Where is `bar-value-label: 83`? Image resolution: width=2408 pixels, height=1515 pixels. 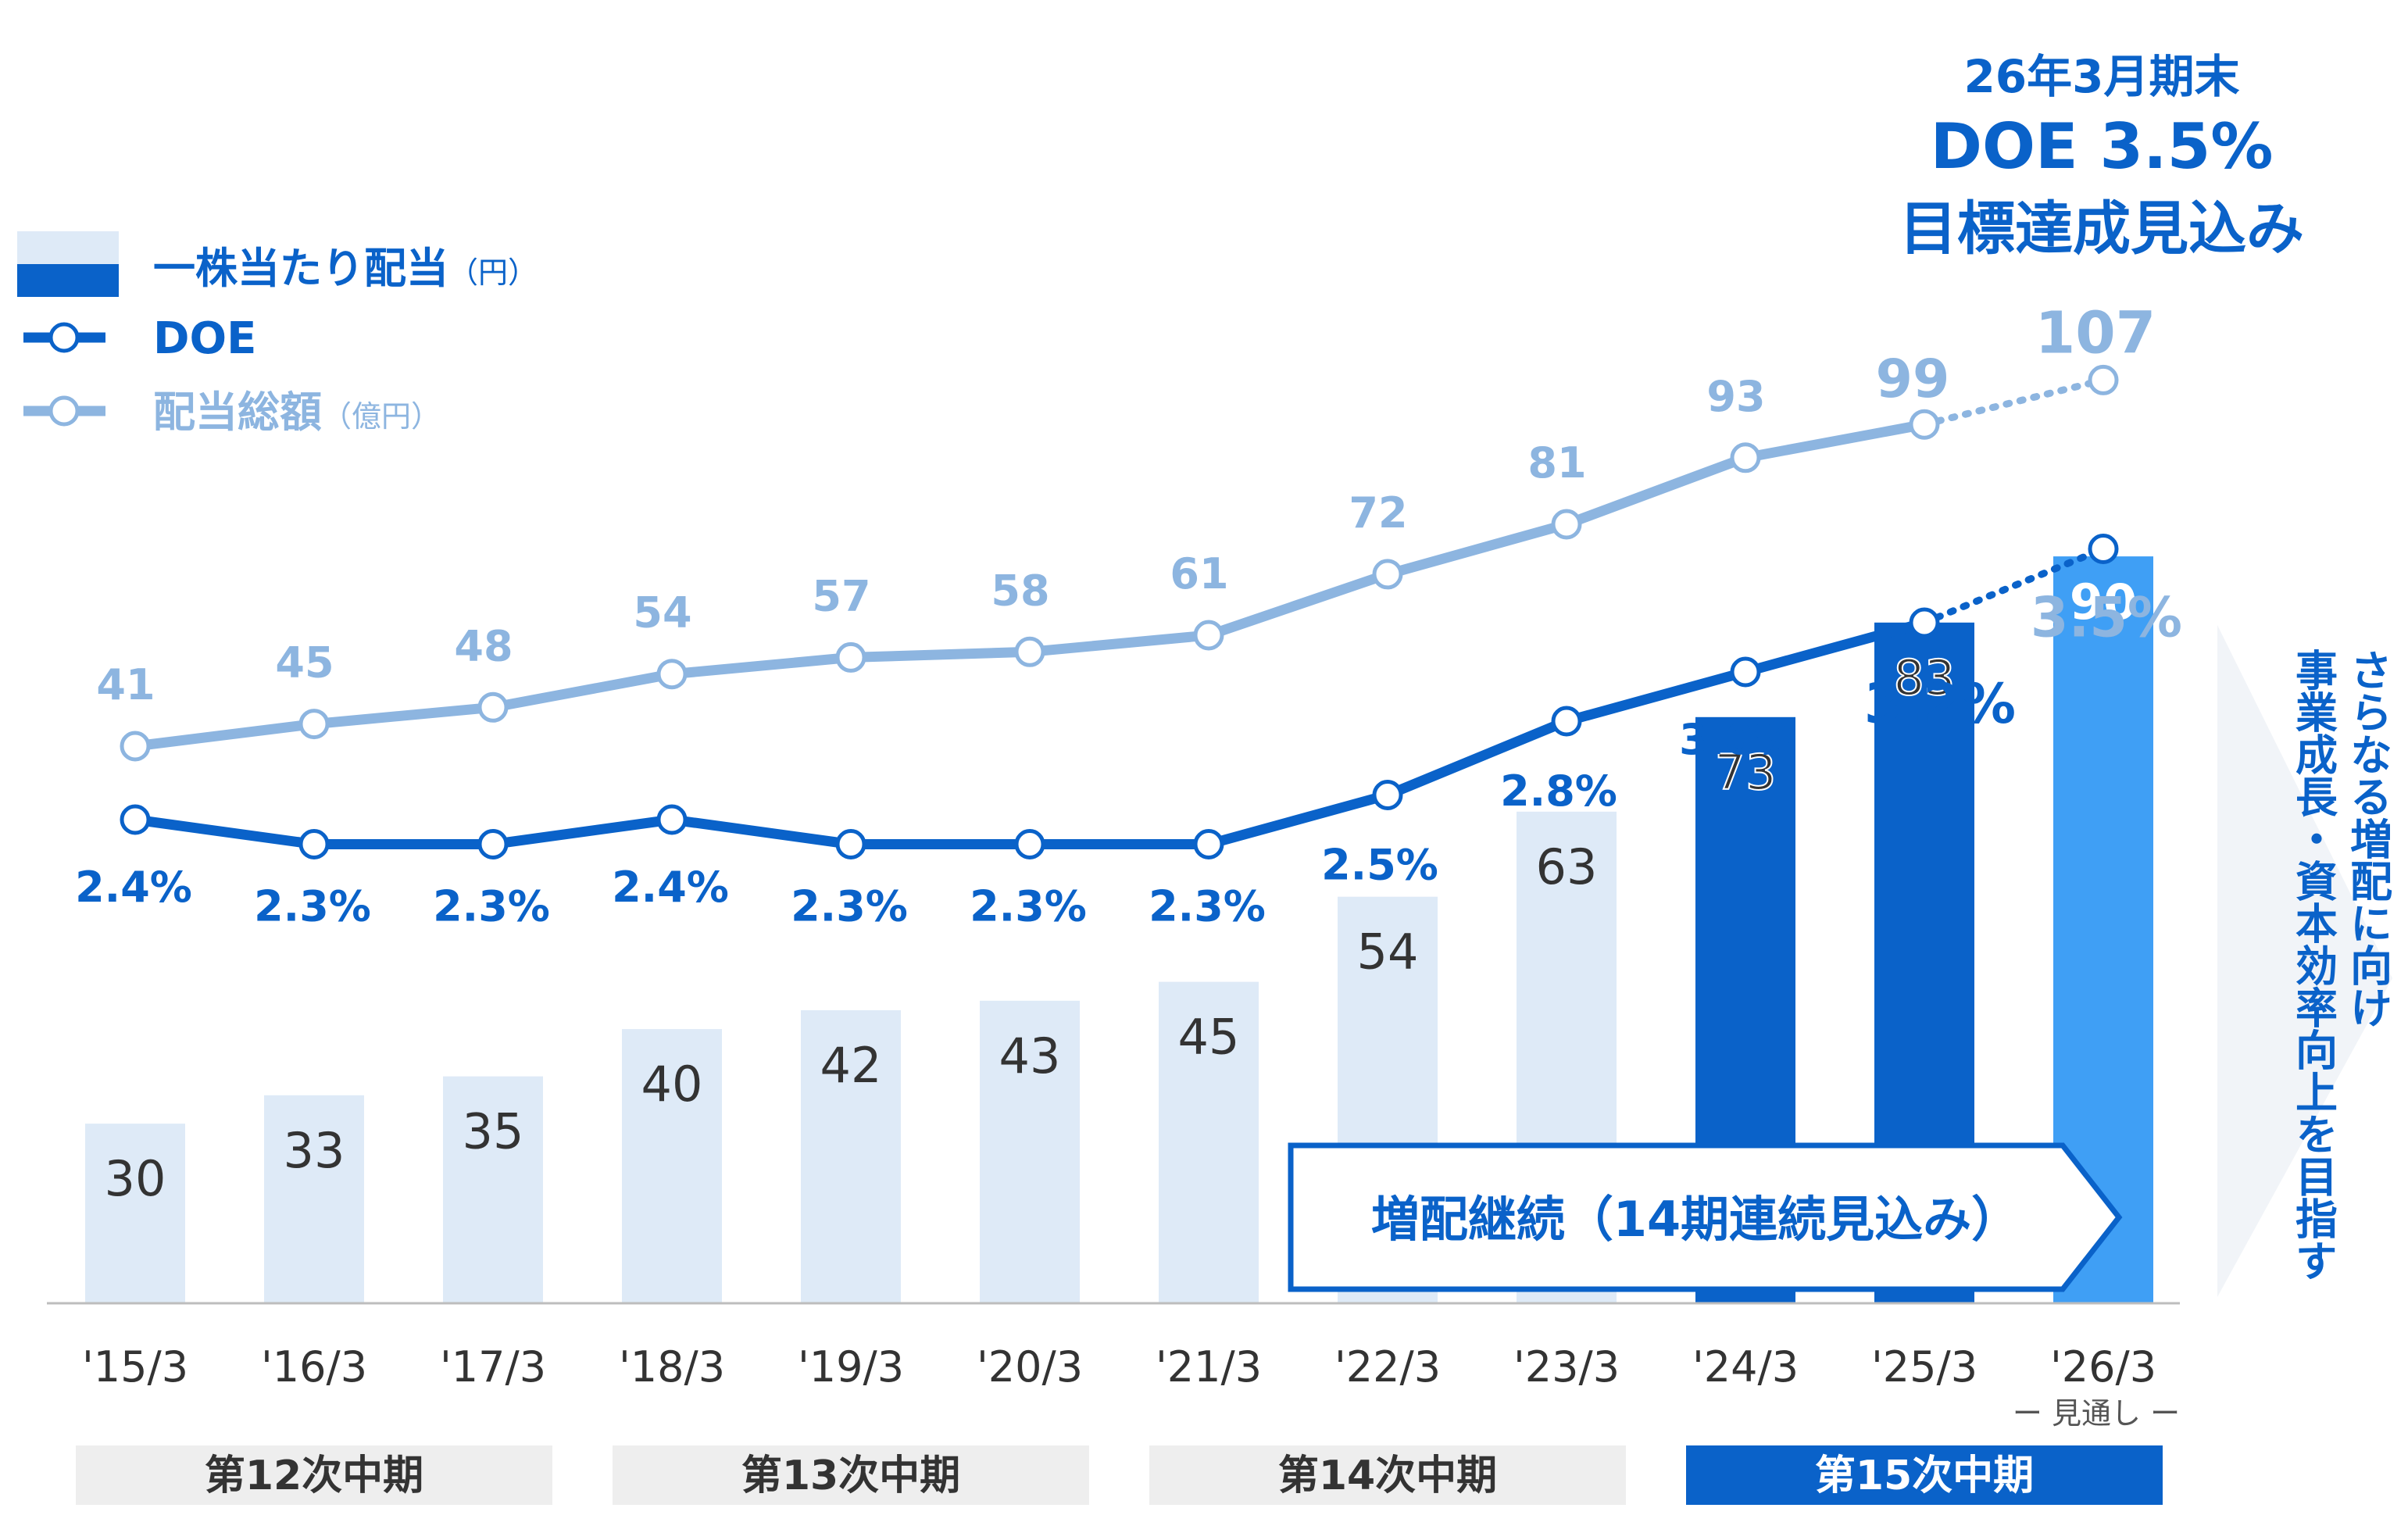
bar-value-label: 83 is located at coordinates (1925, 677).